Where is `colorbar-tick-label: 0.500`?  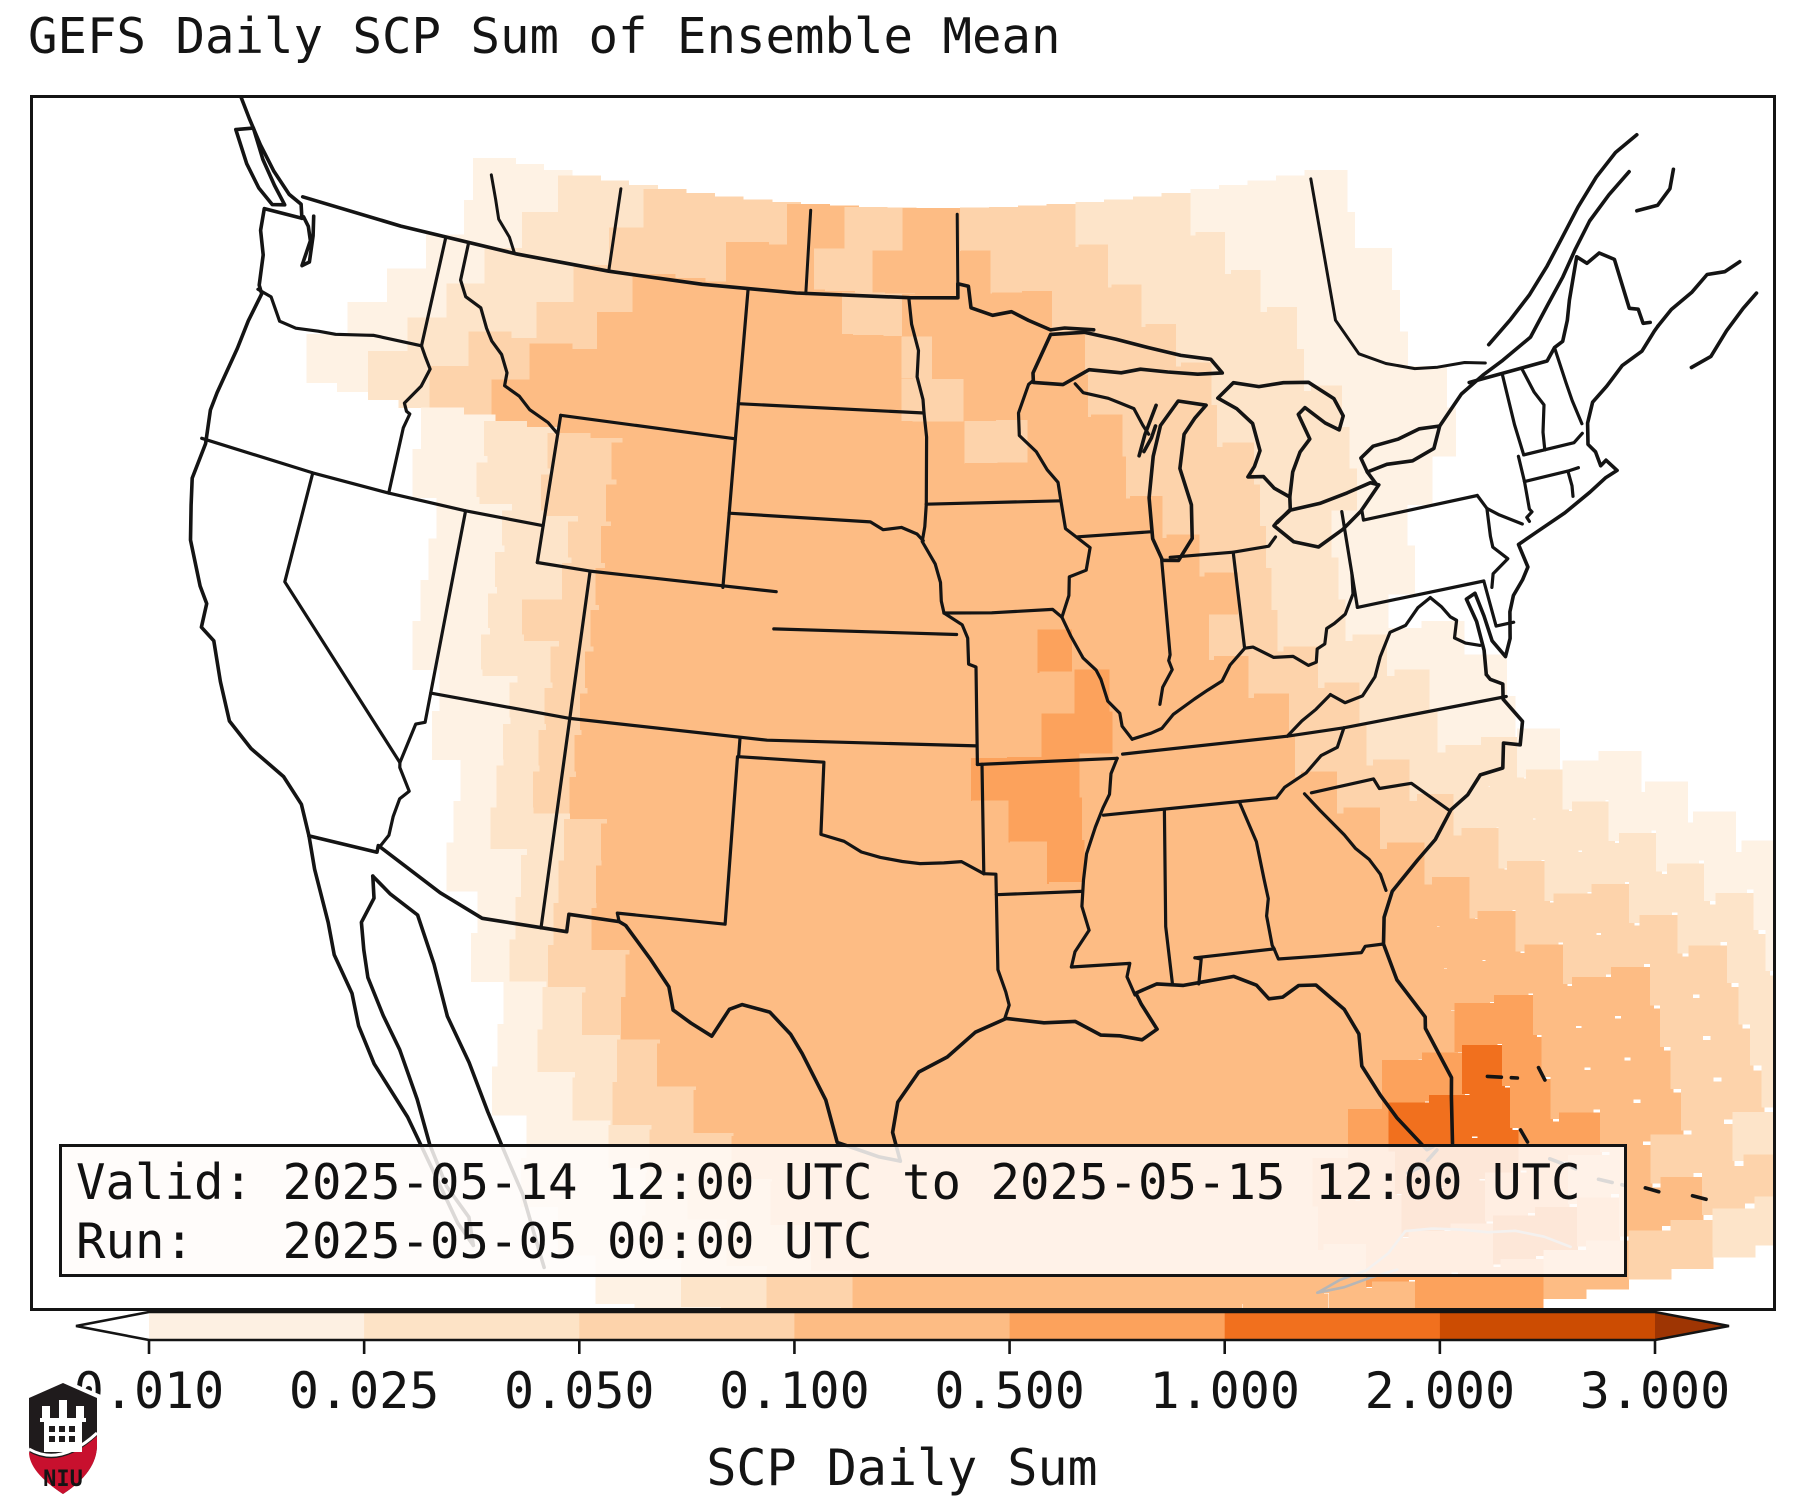
colorbar-tick-label: 0.500 is located at coordinates (1009, 1391).